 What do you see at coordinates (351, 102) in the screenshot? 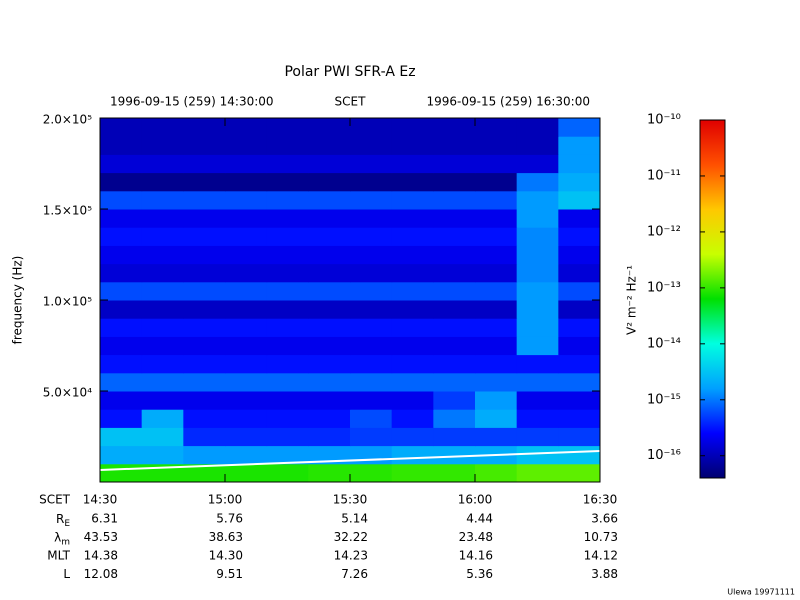
I see `header-scale: SCET` at bounding box center [351, 102].